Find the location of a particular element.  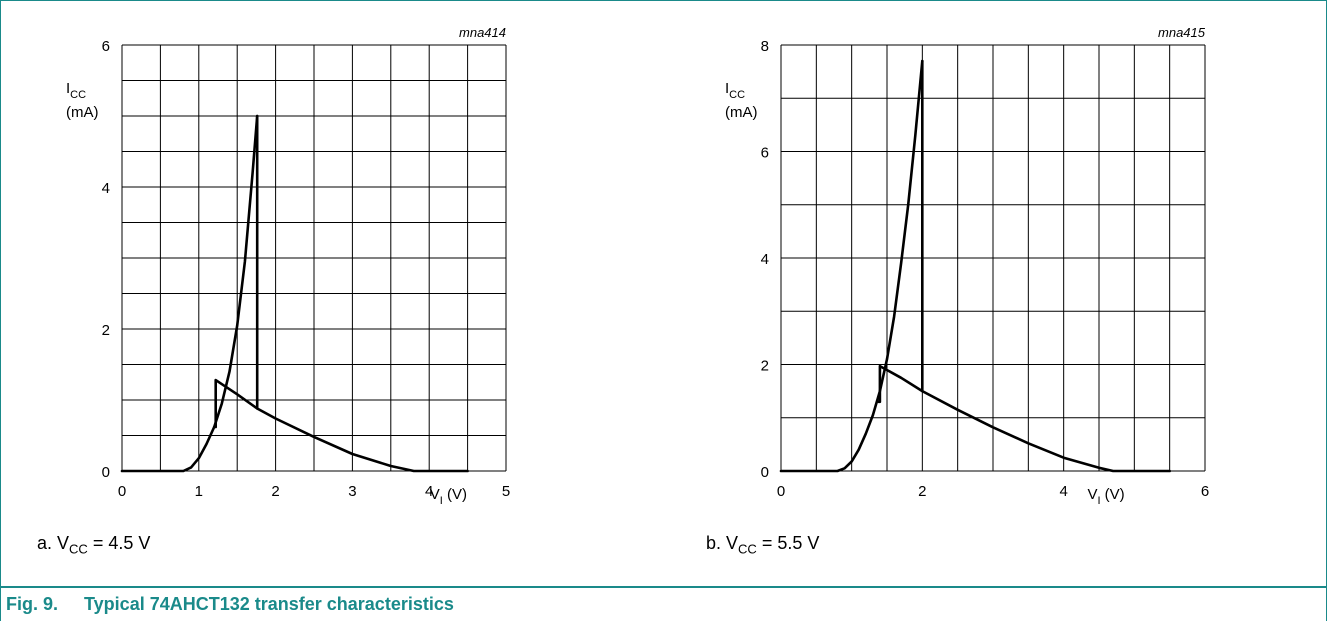

x-tick-label: 3 is located at coordinates (352, 491).